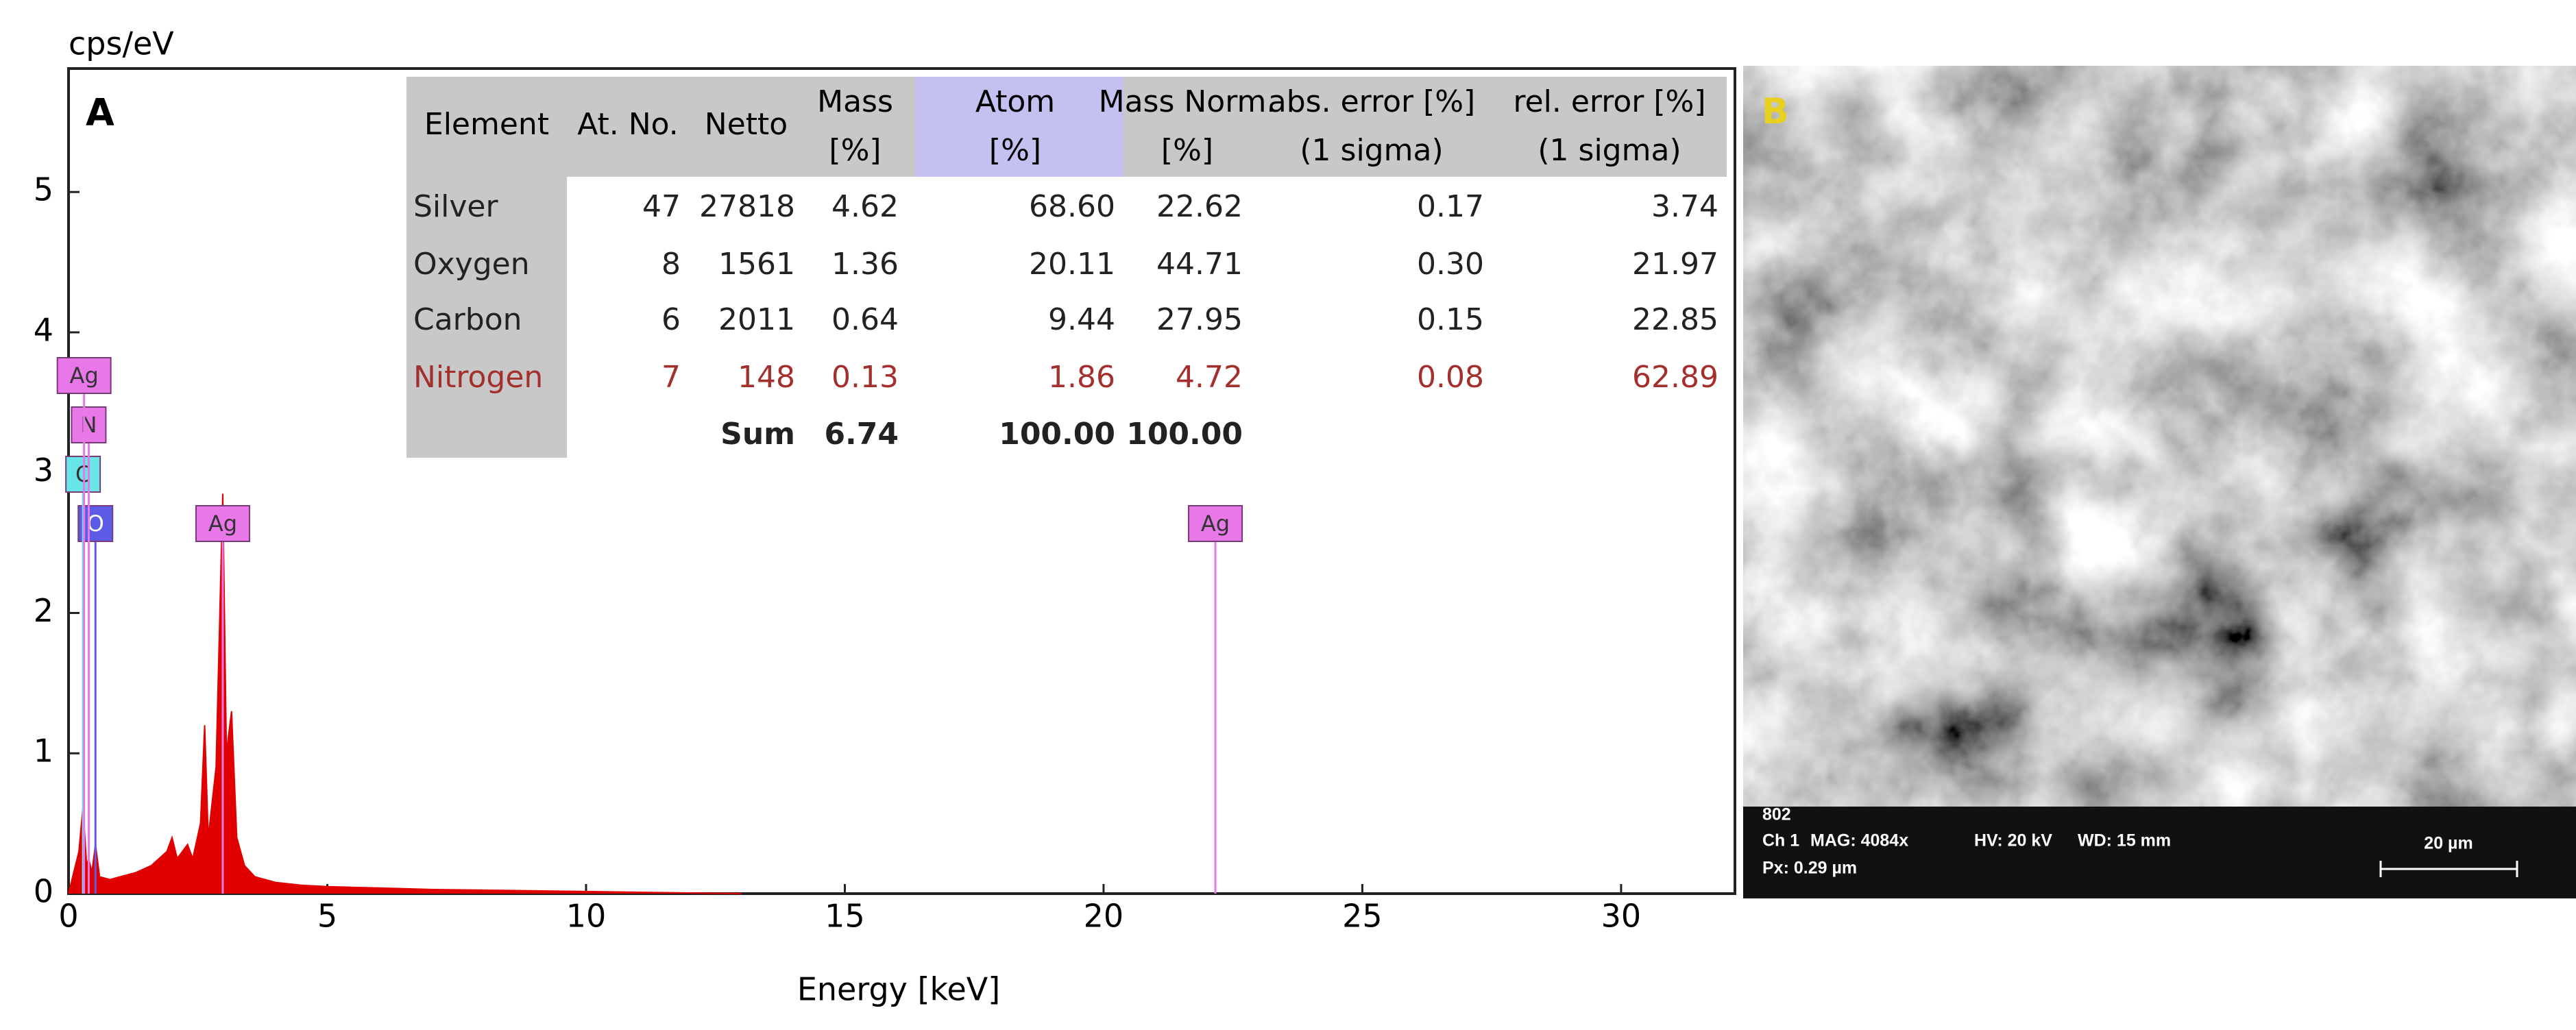  I want to click on sem-px: Px: 0.29 µm, so click(1809, 868).